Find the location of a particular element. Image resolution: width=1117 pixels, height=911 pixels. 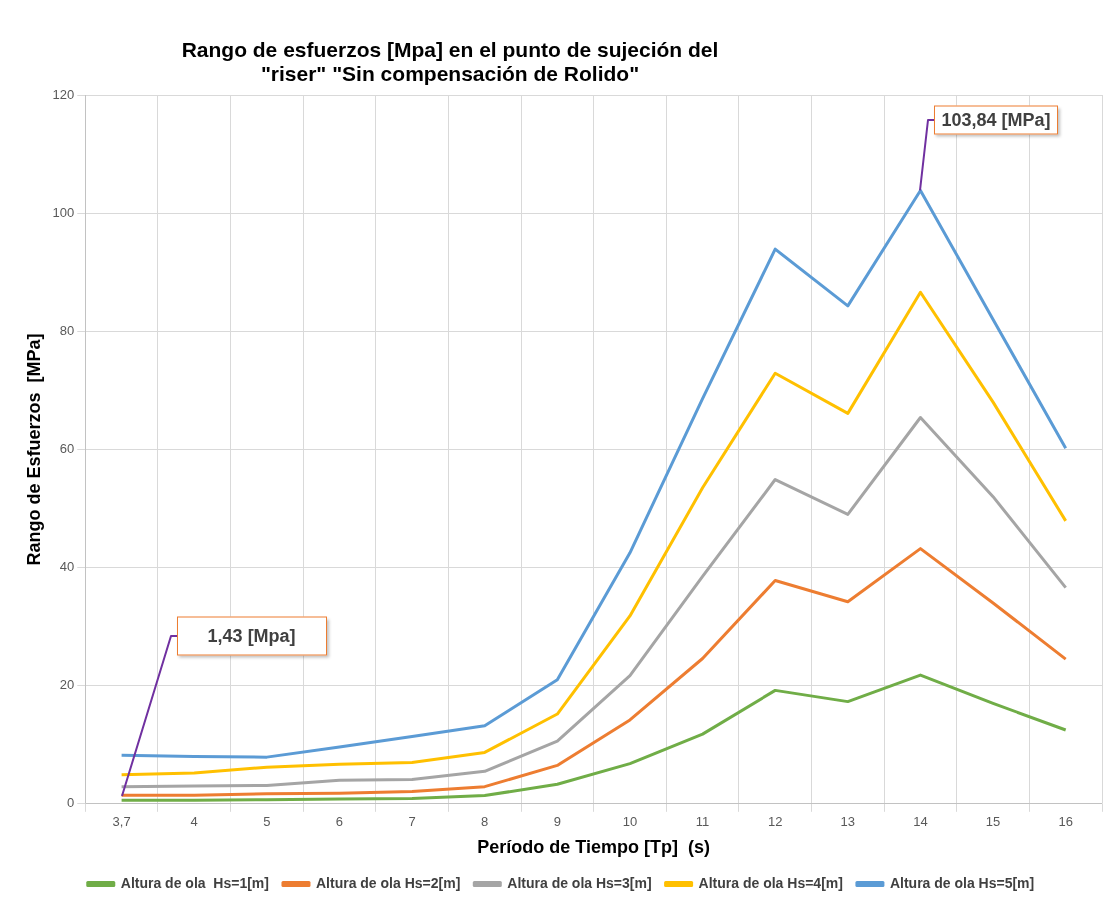

y-tick-label: 120 is located at coordinates (63, 94).